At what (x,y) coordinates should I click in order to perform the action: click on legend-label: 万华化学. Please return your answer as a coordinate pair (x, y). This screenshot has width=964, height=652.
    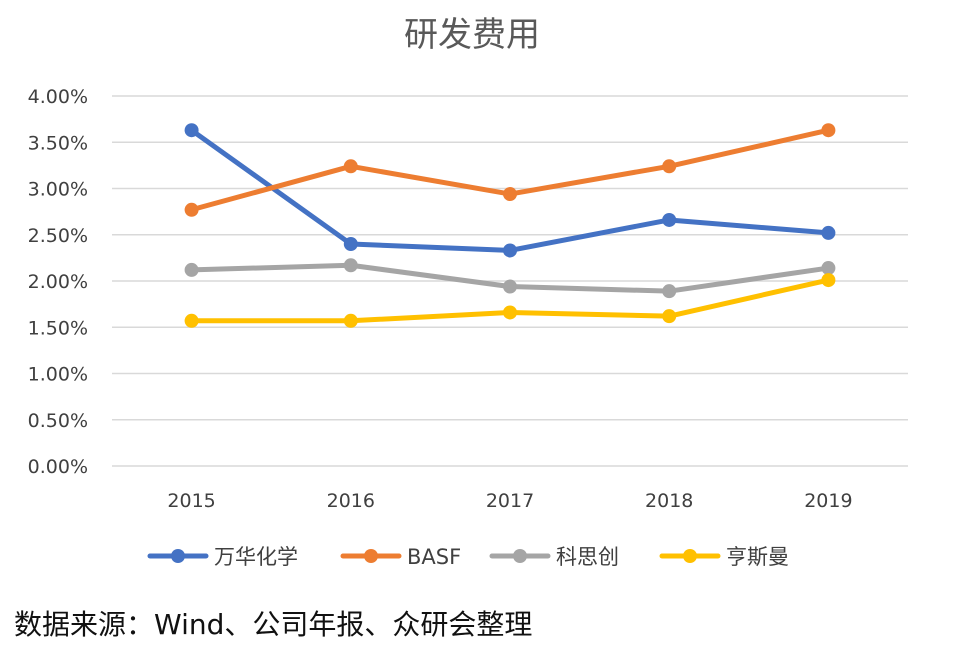
    Looking at the image, I should click on (256, 557).